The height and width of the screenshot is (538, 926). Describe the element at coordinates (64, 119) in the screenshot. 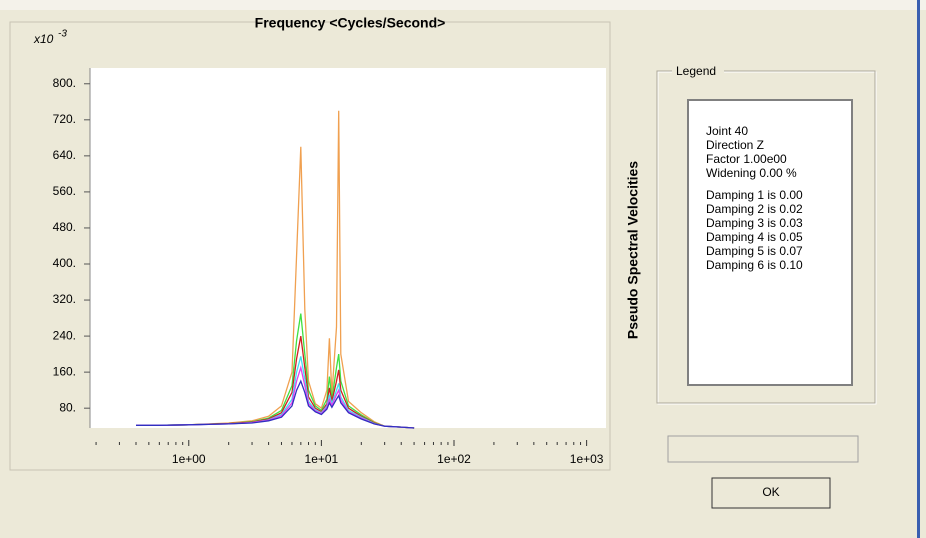

I see `y-tick-label: 720.` at that location.